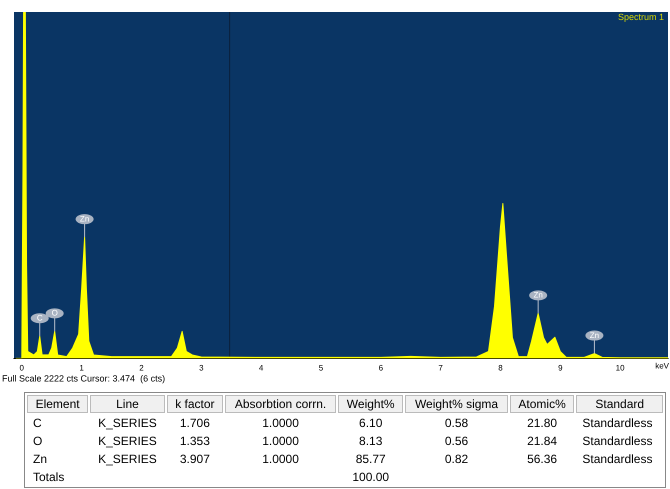 The height and width of the screenshot is (489, 670). I want to click on text: 1.706, so click(195, 423).